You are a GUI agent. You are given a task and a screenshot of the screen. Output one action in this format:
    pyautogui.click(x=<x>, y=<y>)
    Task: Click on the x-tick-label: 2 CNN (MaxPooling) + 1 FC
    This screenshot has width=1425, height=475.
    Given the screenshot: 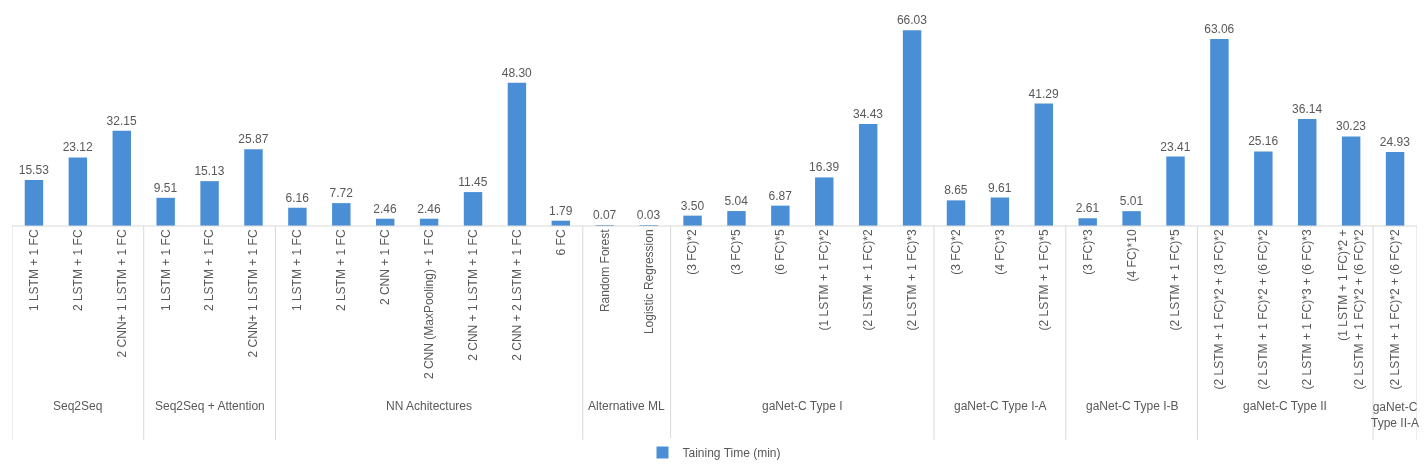 What is the action you would take?
    pyautogui.click(x=429, y=304)
    